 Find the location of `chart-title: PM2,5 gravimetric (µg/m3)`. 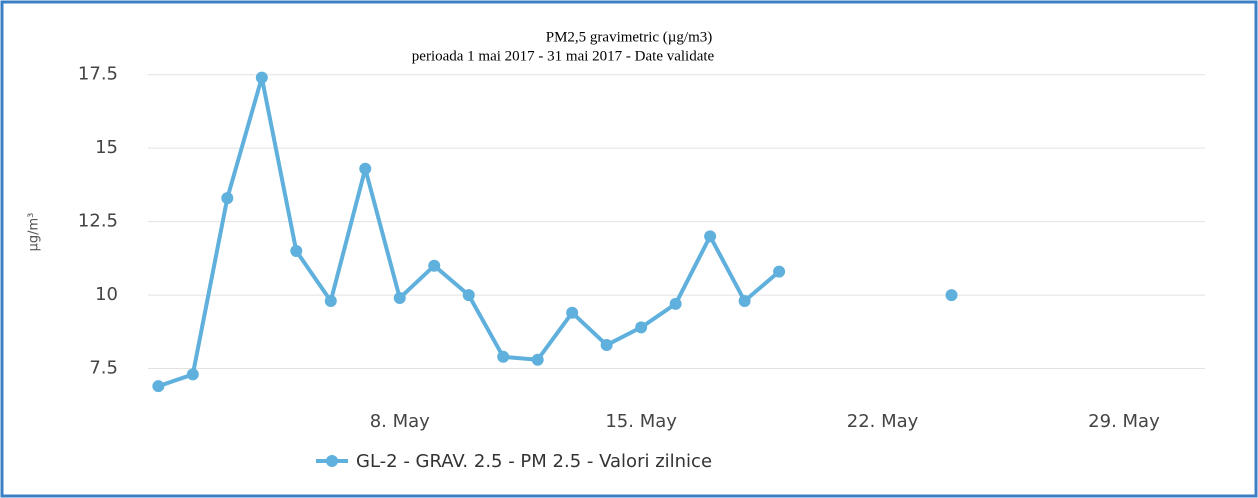

chart-title: PM2,5 gravimetric (µg/m3) is located at coordinates (629, 37).